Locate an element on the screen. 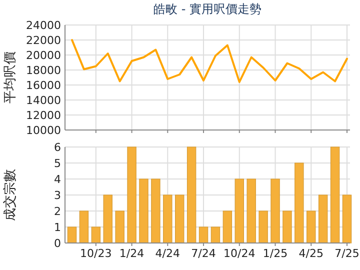 The image size is (360, 270). y-tick-label: 16000 is located at coordinates (43, 85).